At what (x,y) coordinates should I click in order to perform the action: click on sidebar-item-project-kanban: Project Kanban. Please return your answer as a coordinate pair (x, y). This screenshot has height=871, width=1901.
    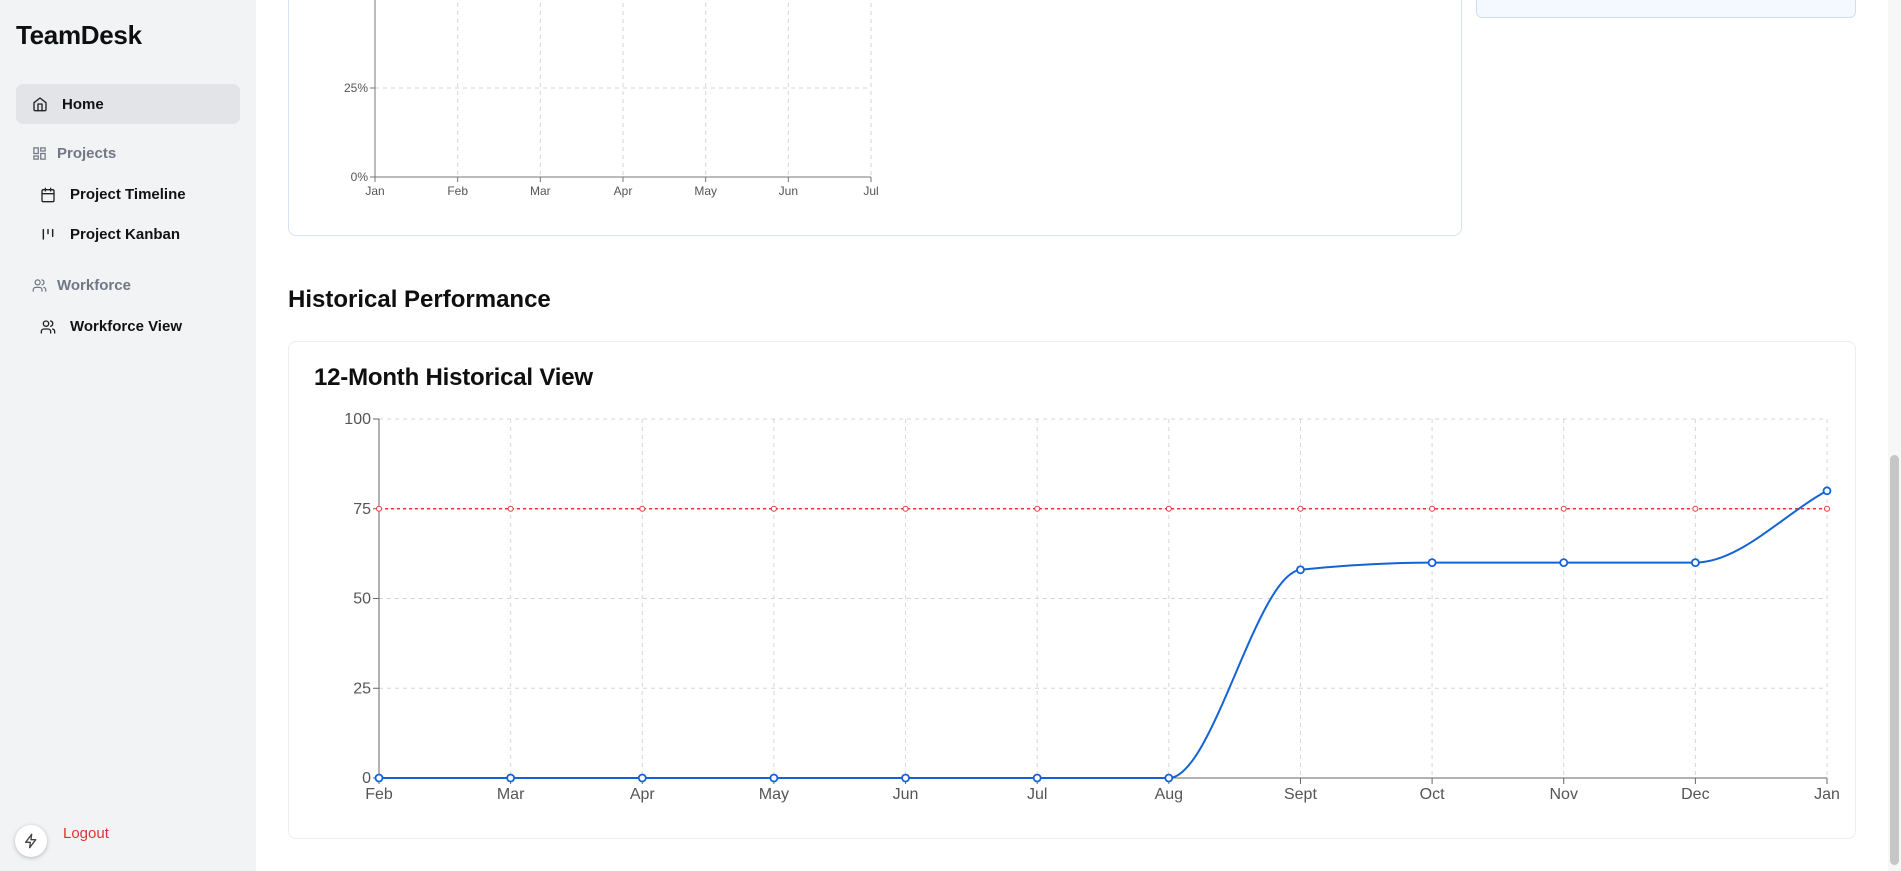
    Looking at the image, I should click on (110, 234).